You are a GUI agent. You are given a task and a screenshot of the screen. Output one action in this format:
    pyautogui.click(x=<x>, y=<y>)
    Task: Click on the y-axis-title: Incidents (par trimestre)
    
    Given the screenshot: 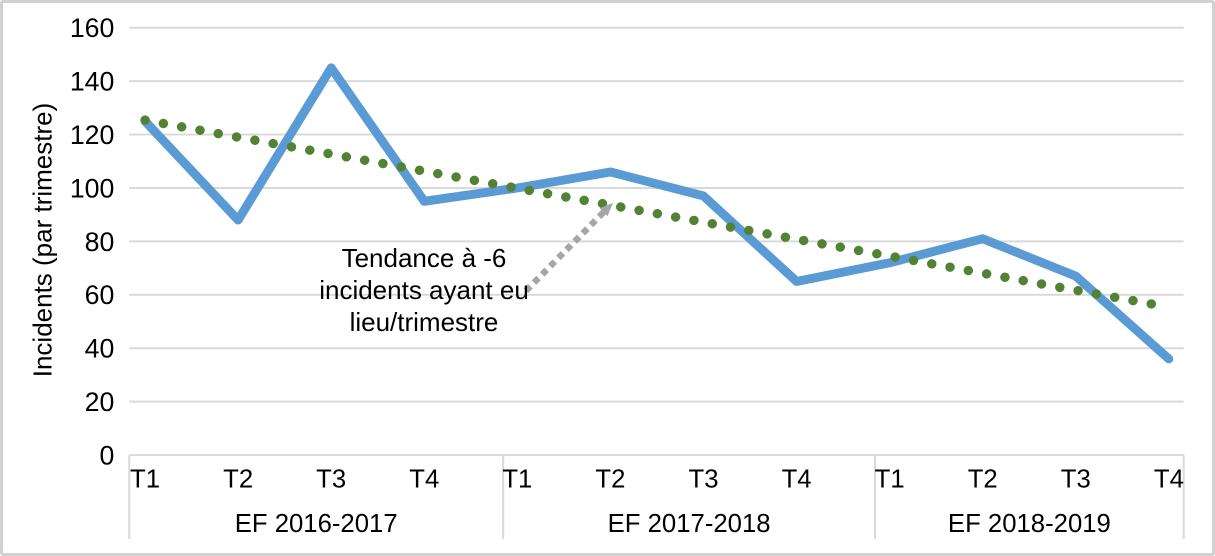 What is the action you would take?
    pyautogui.click(x=42, y=240)
    